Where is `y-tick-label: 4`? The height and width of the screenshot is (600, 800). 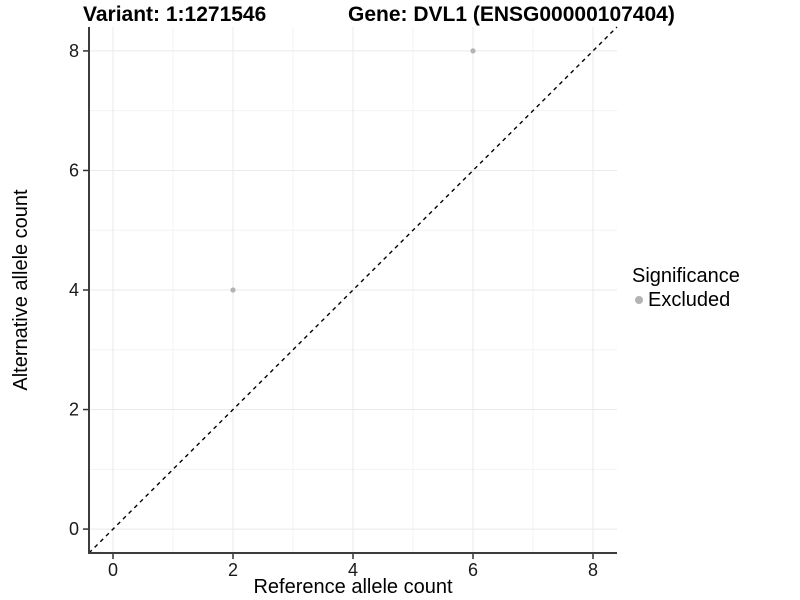
y-tick-label: 4 is located at coordinates (74, 290).